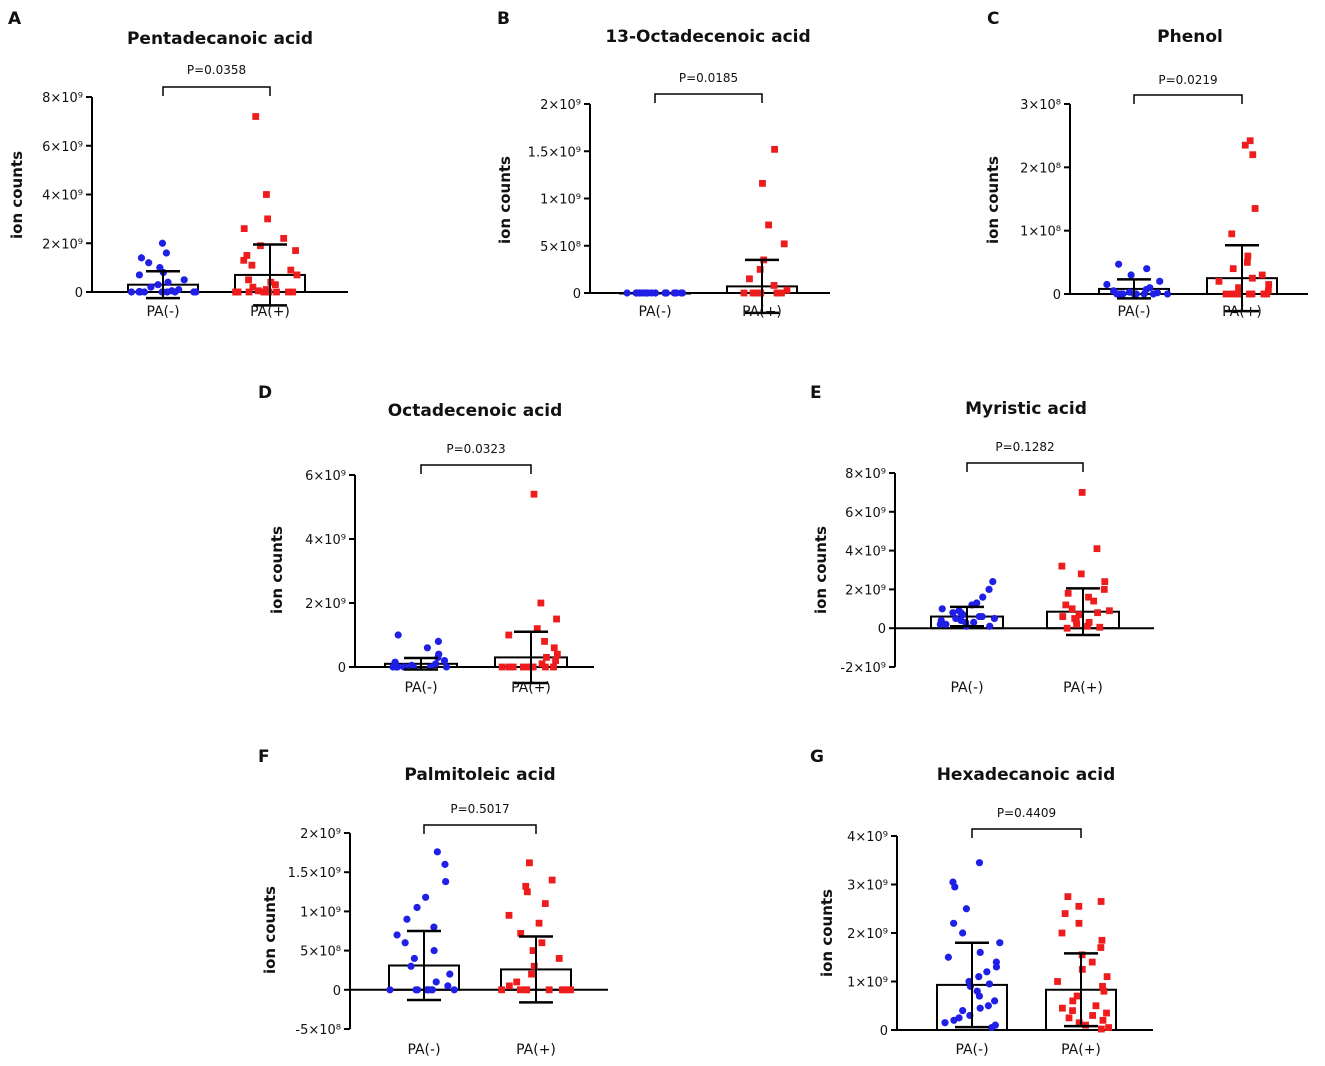  Describe the element at coordinates (1026, 833) in the screenshot. I see `significance-bracket` at that location.